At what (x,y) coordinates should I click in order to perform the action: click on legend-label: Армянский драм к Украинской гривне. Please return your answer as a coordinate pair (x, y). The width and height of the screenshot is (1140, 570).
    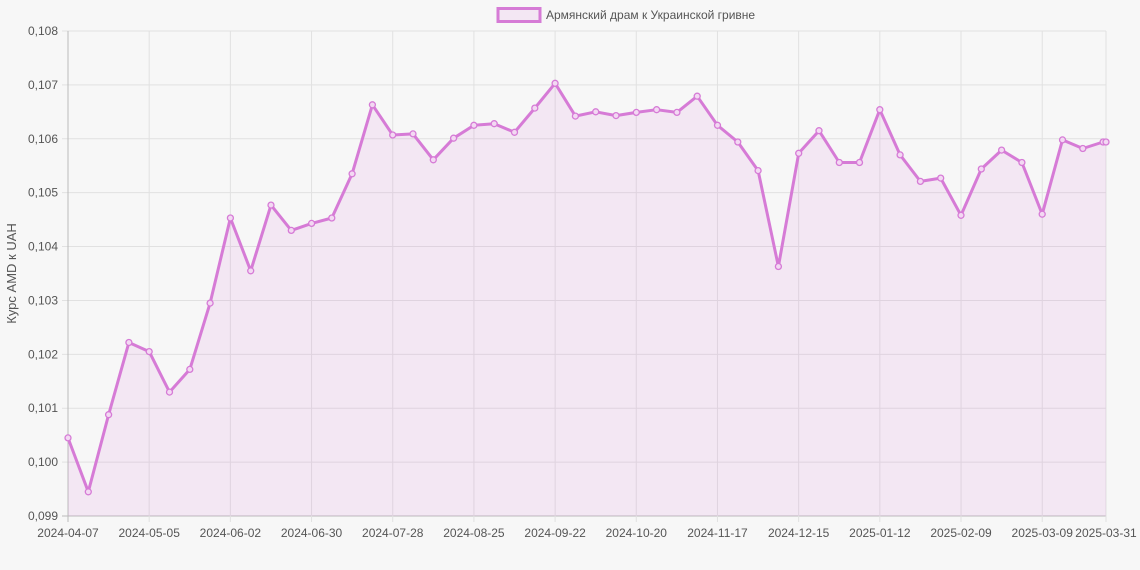
    Looking at the image, I should click on (650, 15).